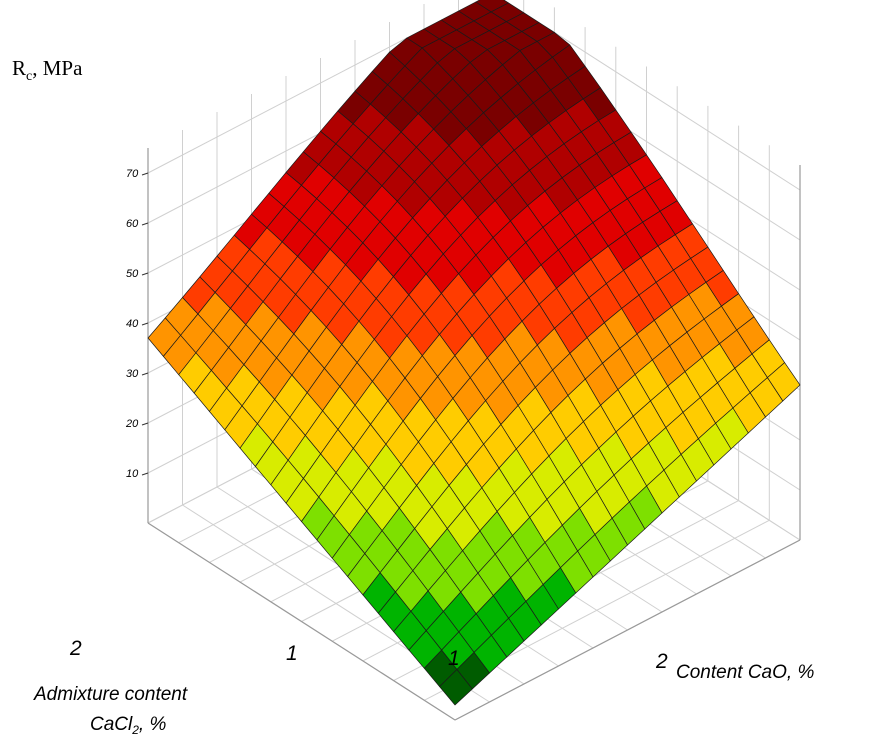 The height and width of the screenshot is (738, 876). What do you see at coordinates (454, 658) in the screenshot?
I see `x-tick-1: 1` at bounding box center [454, 658].